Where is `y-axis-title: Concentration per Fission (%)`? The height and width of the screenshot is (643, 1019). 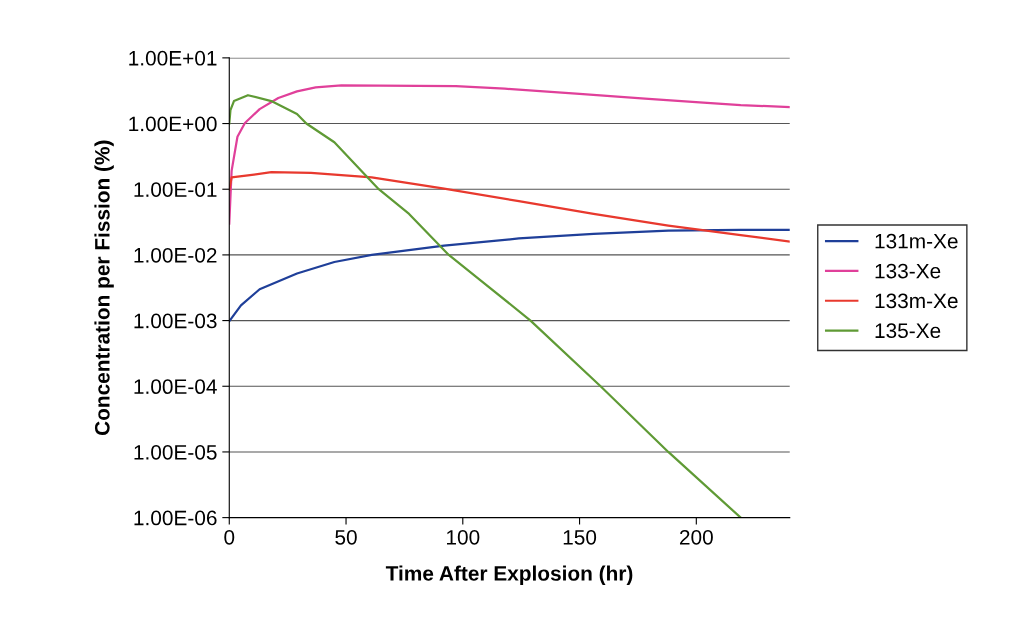
y-axis-title: Concentration per Fission (%) is located at coordinates (104, 288).